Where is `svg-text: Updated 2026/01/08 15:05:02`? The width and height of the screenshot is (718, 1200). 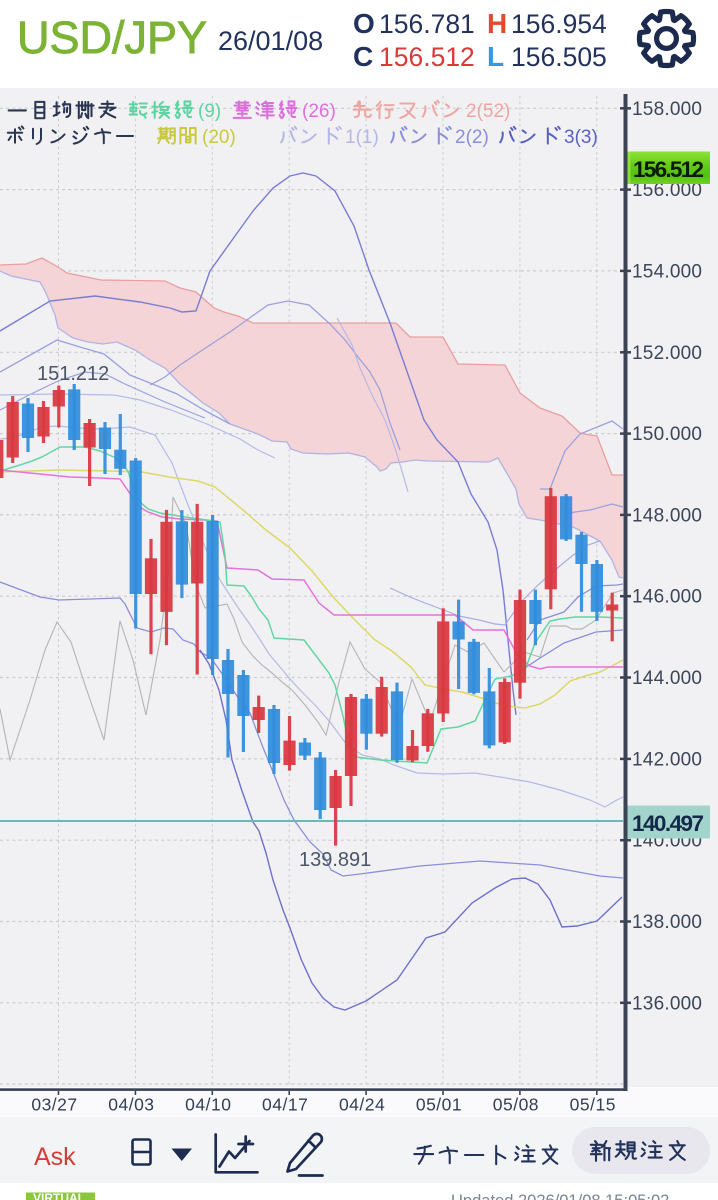
svg-text: Updated 2026/01/08 15:05:02 is located at coordinates (560, 1196).